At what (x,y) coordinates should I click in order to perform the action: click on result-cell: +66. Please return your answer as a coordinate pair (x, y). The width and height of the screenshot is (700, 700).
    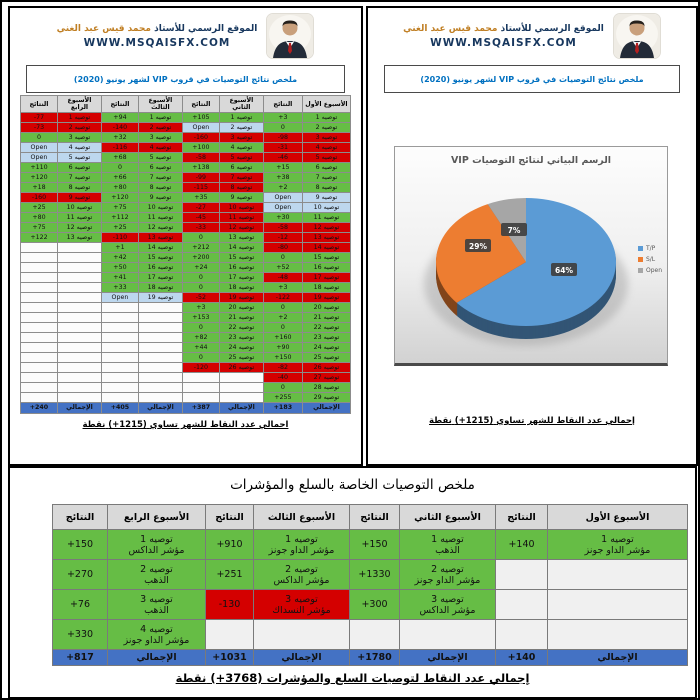
    Looking at the image, I should click on (120, 177).